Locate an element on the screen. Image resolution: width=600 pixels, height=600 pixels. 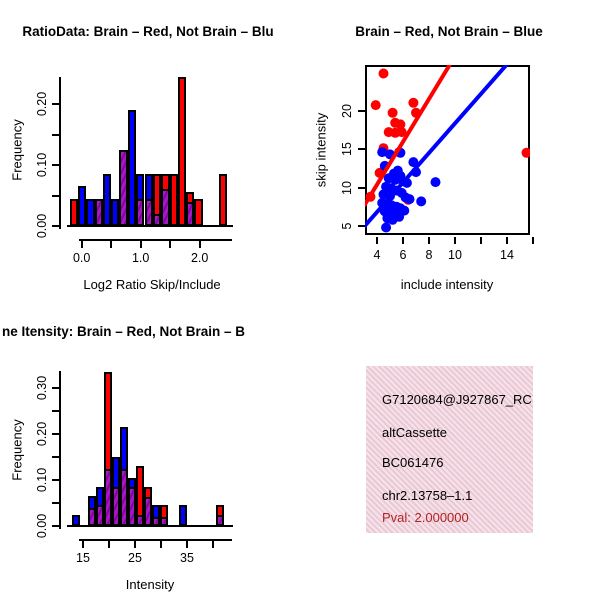
scatter-title: Brain – Red, Not Brain – Blue is located at coordinates (449, 31).